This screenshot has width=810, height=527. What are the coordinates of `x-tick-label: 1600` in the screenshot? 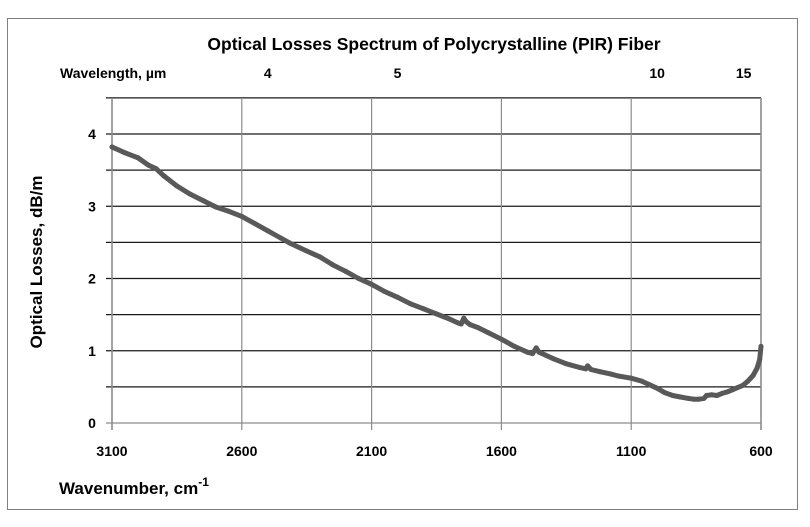 It's located at (501, 451).